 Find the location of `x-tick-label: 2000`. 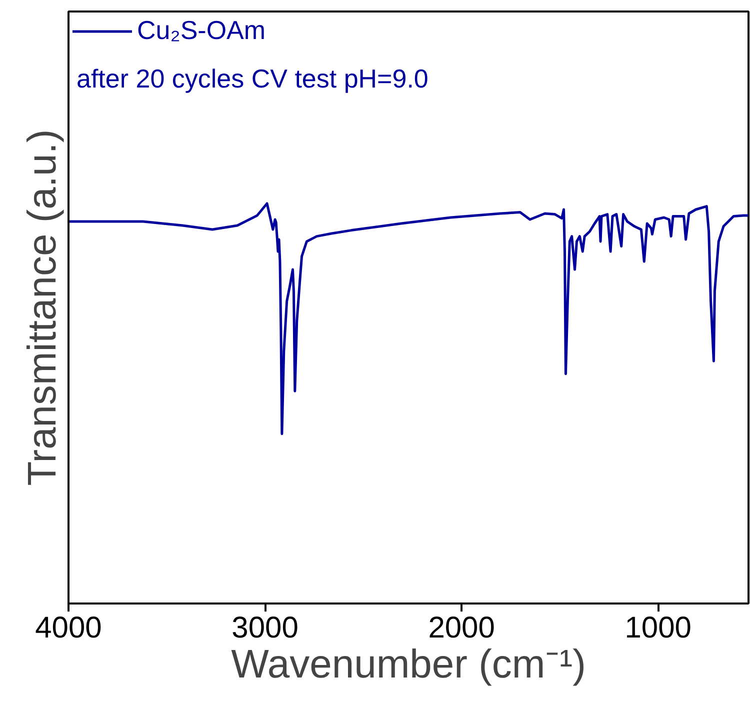

x-tick-label: 2000 is located at coordinates (461, 628).